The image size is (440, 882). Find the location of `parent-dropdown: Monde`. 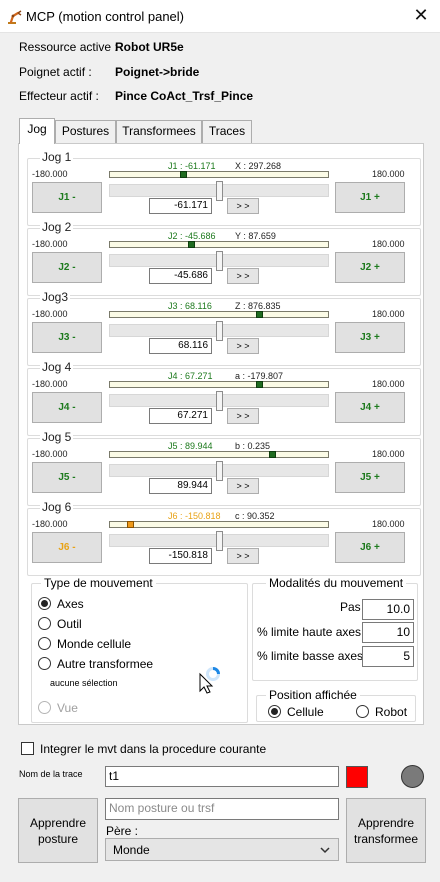

parent-dropdown: Monde is located at coordinates (222, 849).